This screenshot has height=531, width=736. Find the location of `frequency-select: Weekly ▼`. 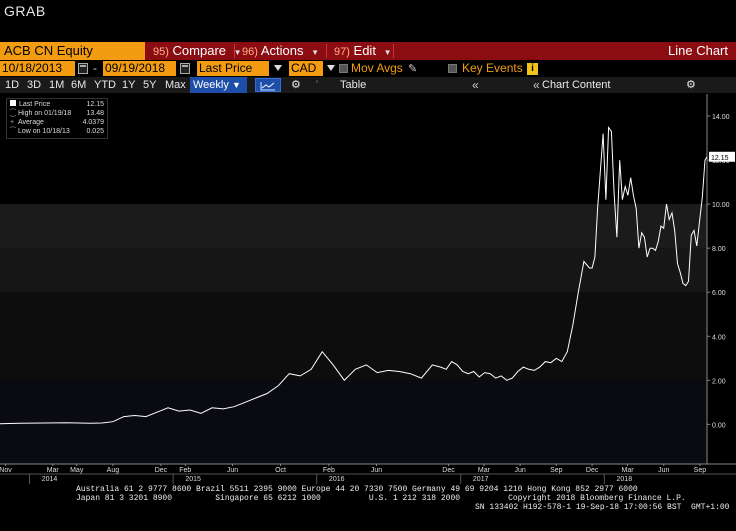

frequency-select: Weekly ▼ is located at coordinates (218, 85).